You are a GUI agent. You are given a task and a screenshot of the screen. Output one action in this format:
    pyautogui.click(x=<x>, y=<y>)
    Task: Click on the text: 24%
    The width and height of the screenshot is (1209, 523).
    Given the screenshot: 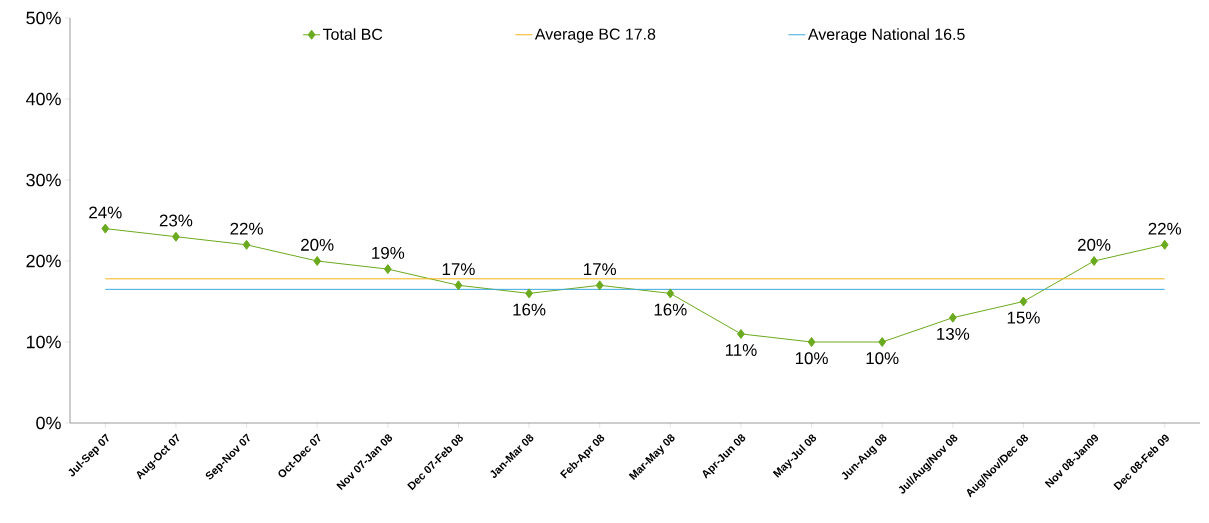 What is the action you would take?
    pyautogui.click(x=105, y=212)
    